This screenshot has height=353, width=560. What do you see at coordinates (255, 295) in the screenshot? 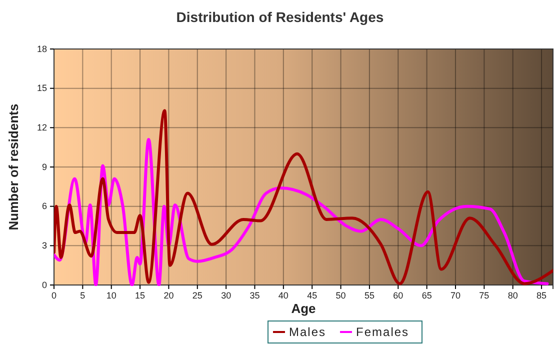
I see `x-tick-label: 35` at bounding box center [255, 295].